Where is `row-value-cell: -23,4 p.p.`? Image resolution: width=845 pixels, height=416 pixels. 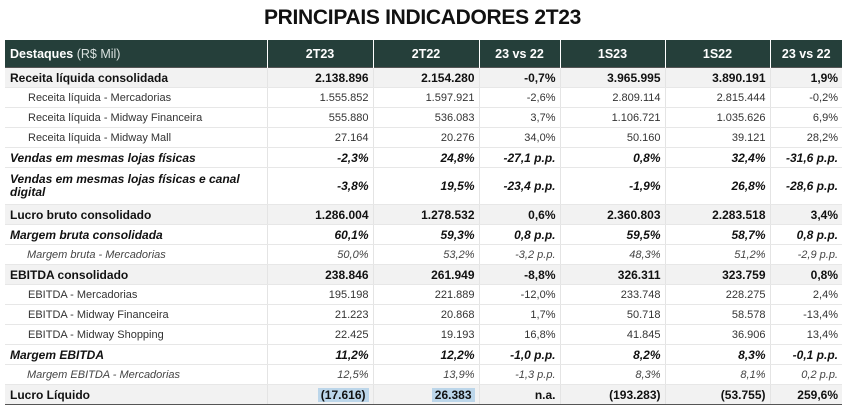
row-value-cell: -23,4 p.p. is located at coordinates (520, 186).